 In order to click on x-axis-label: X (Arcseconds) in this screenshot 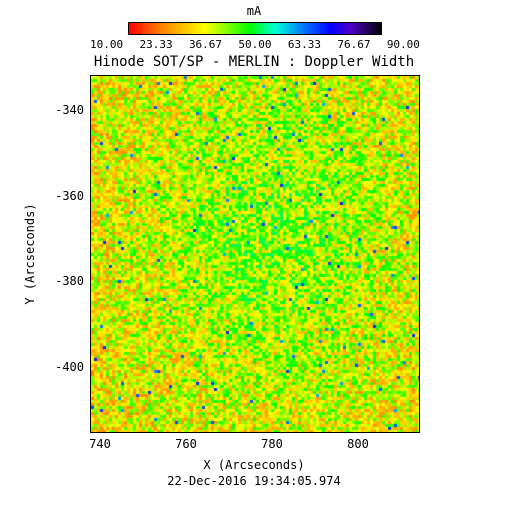, I will do `click(254, 465)`.